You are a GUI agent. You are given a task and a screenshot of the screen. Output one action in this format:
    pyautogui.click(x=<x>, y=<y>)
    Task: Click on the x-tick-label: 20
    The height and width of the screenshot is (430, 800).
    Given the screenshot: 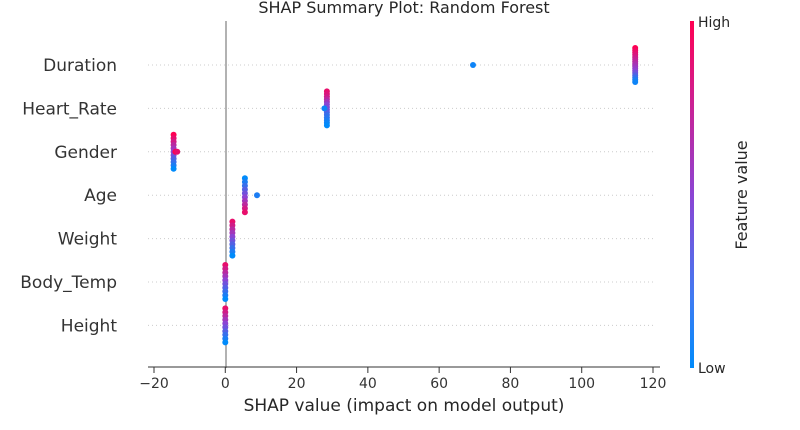 What is the action you would take?
    pyautogui.click(x=297, y=384)
    